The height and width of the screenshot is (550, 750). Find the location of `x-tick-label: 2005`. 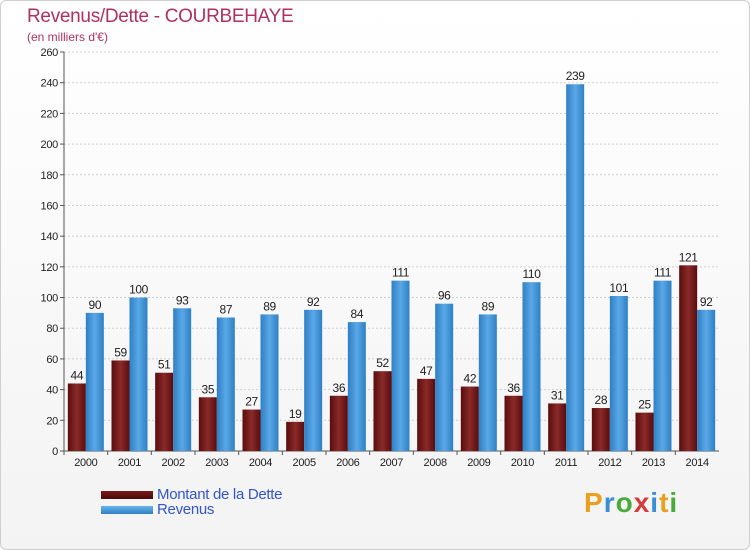

x-tick-label: 2005 is located at coordinates (304, 463).